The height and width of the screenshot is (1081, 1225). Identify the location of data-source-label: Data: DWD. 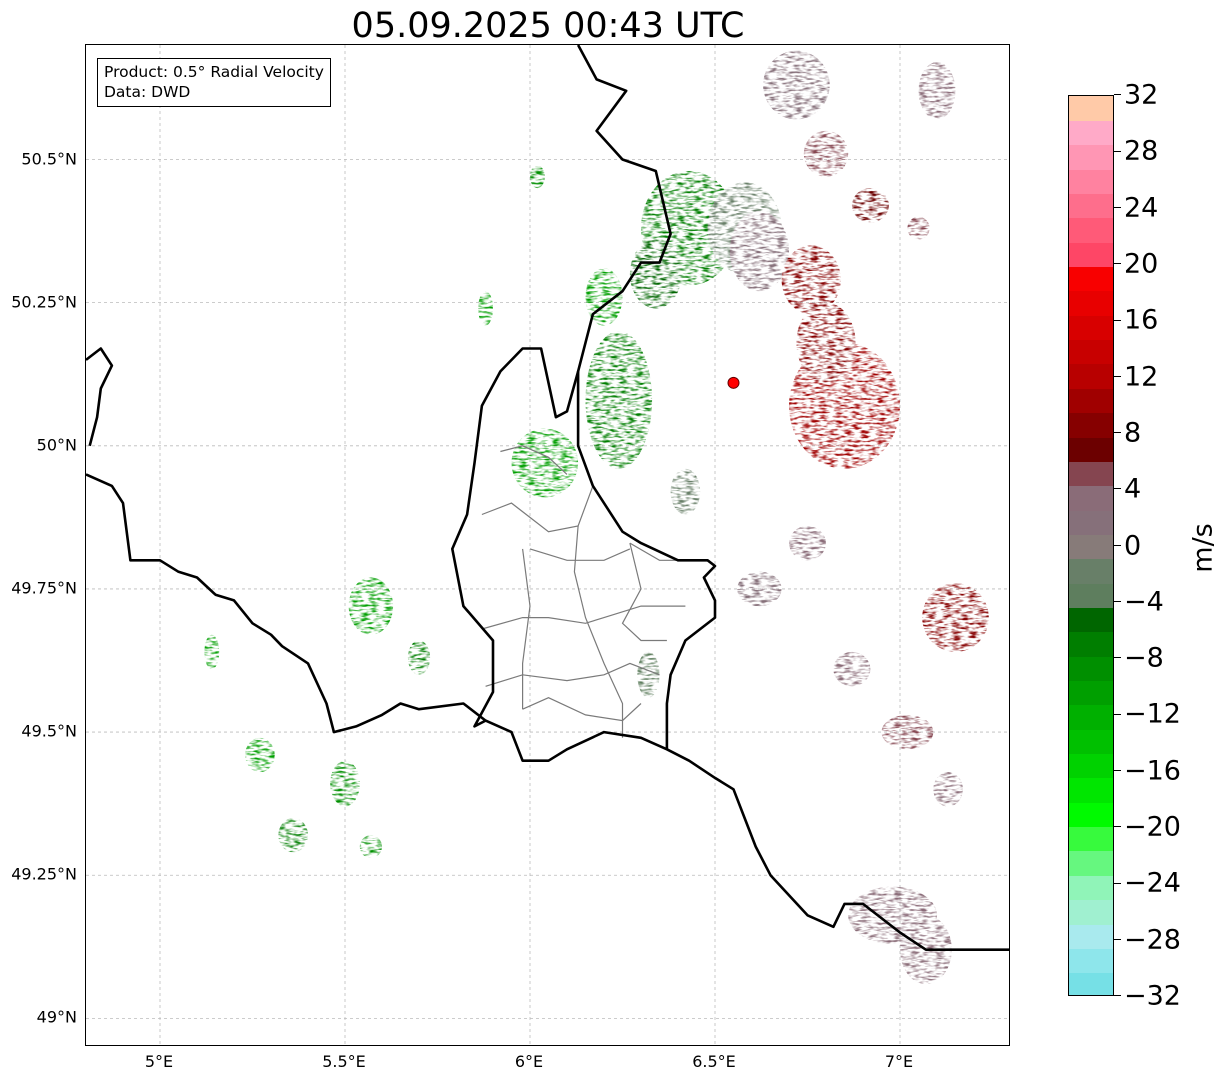
(147, 92).